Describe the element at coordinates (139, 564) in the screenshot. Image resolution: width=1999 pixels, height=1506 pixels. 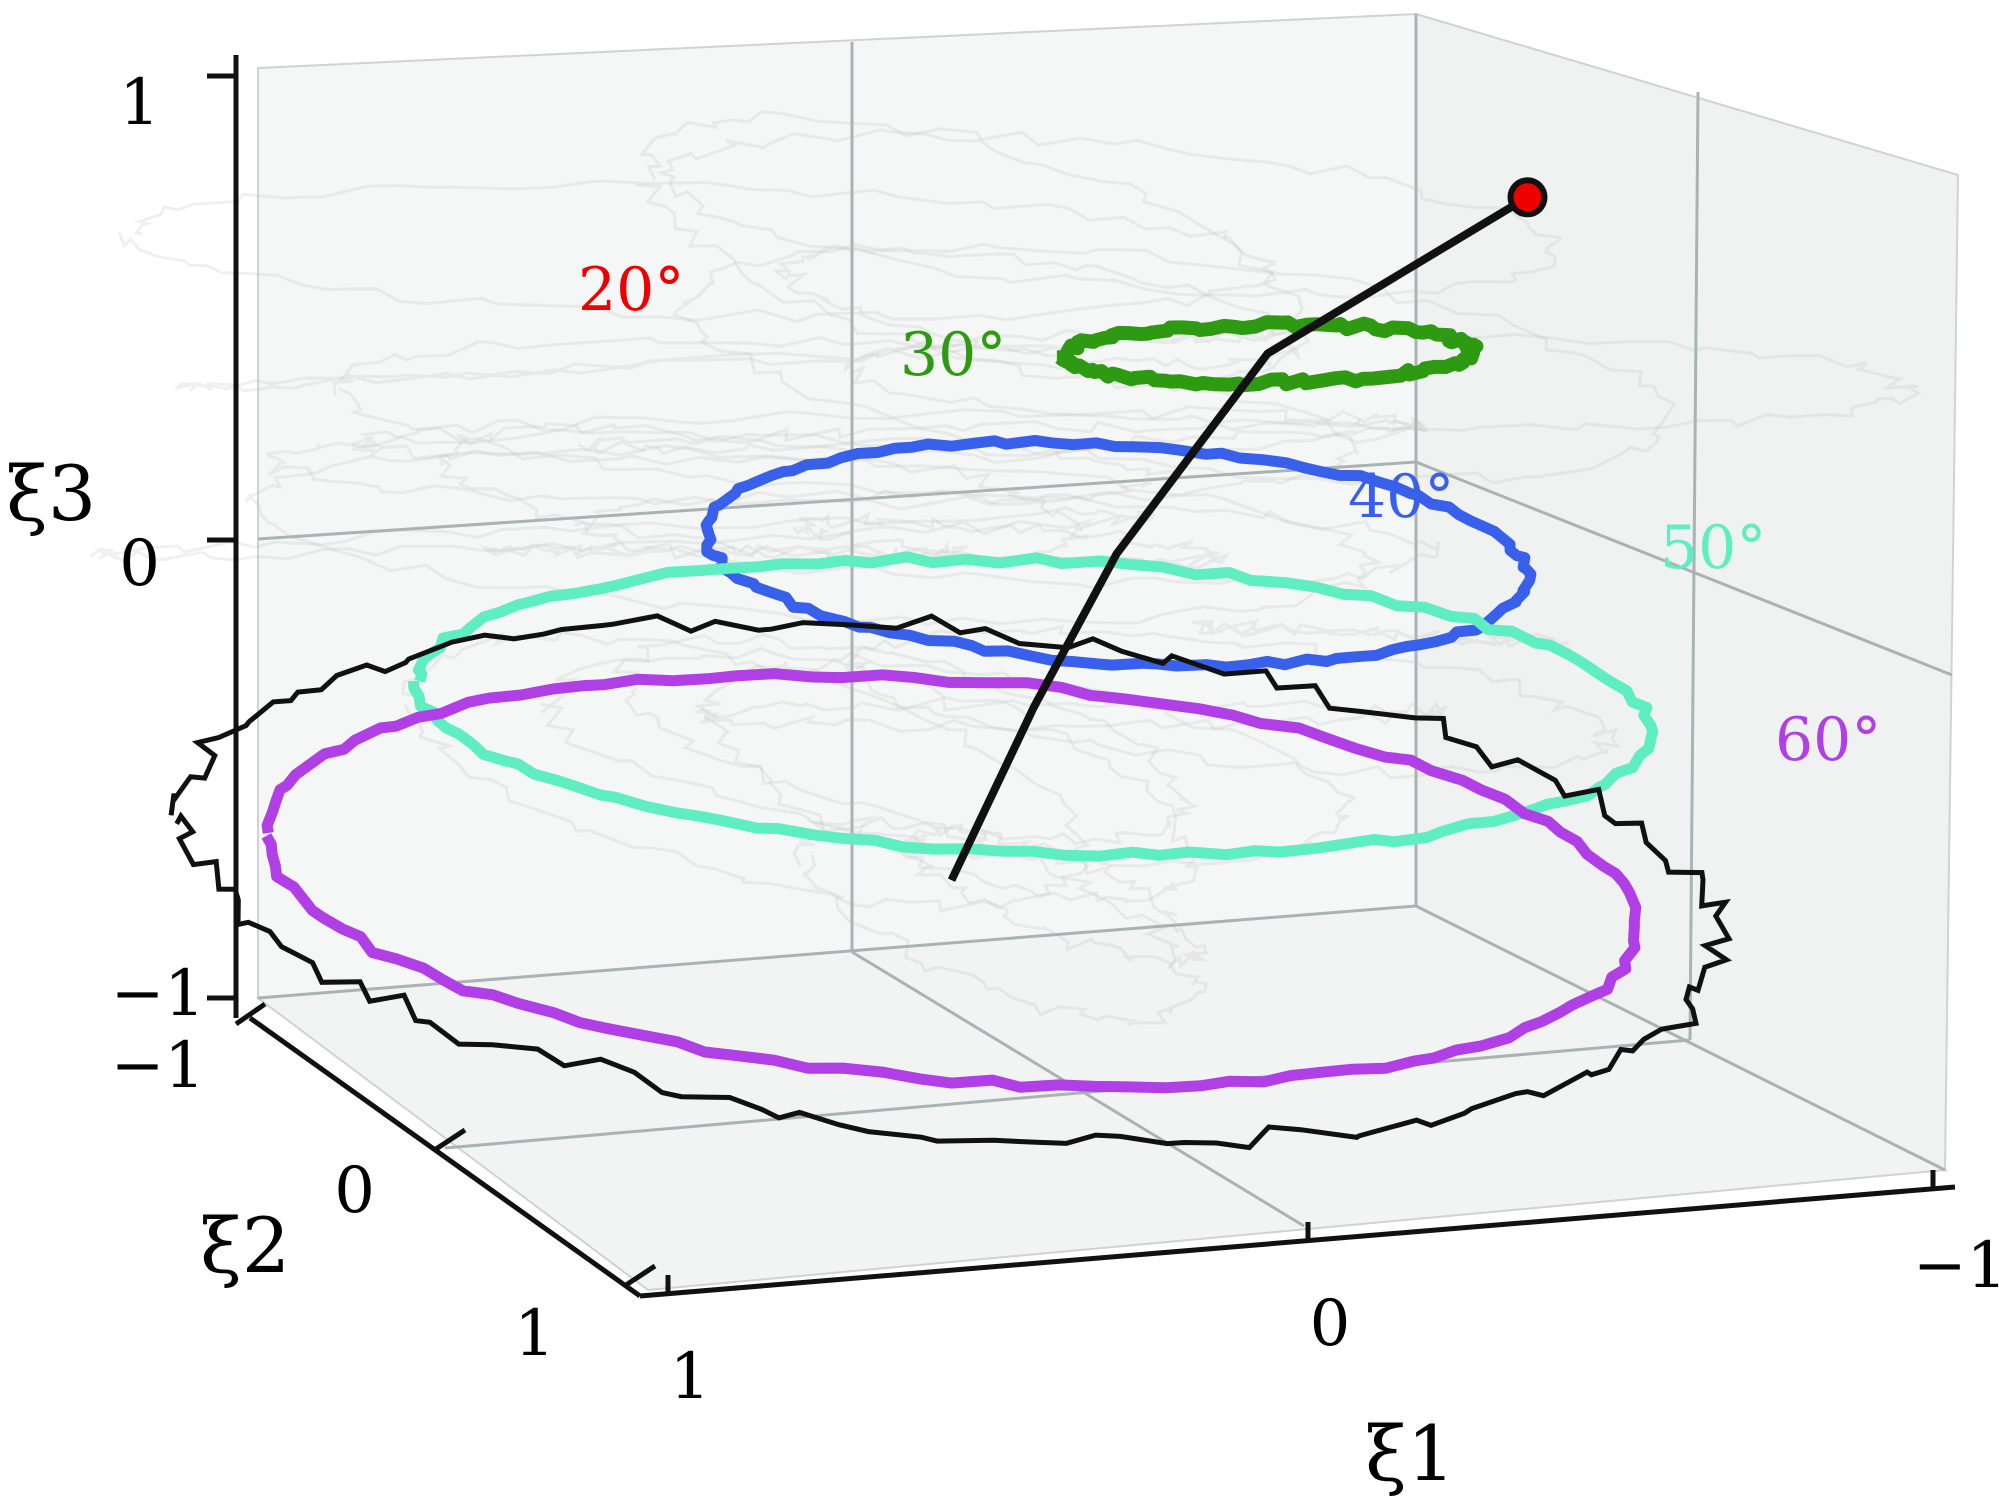
I see `z-tick-label: 0` at that location.